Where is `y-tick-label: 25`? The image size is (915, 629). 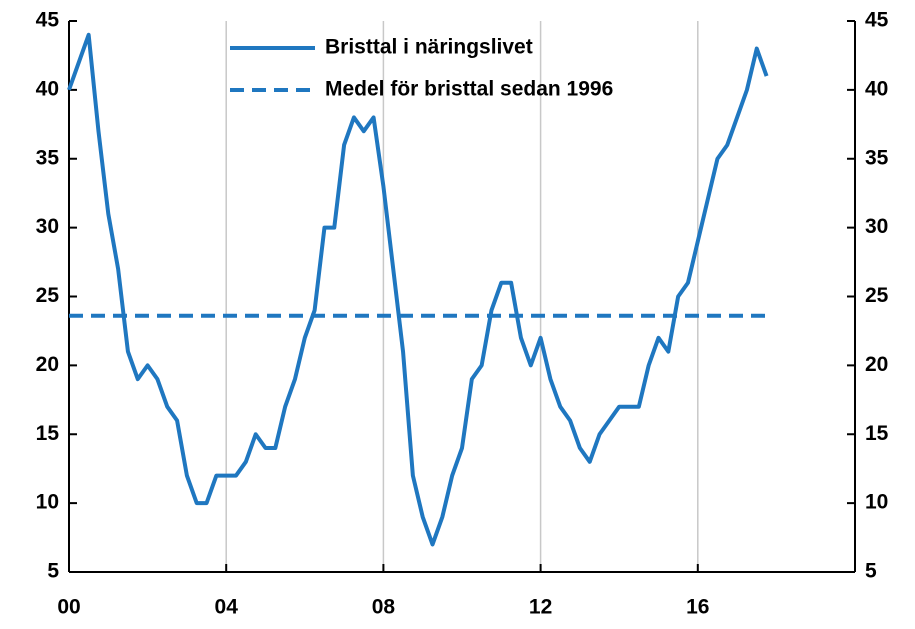
y-tick-label: 25 is located at coordinates (48, 295).